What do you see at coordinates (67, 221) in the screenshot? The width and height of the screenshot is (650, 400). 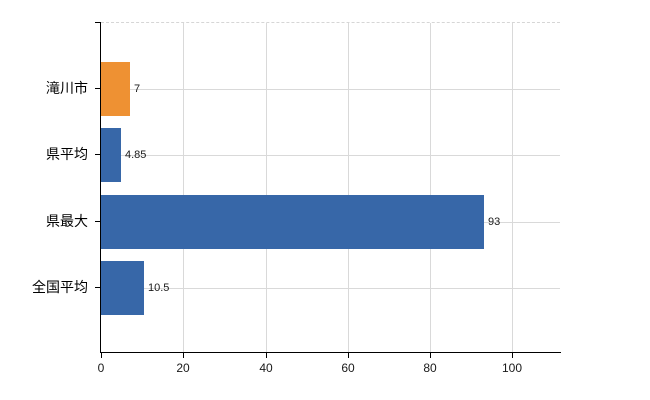 I see `category-label: 県最大` at bounding box center [67, 221].